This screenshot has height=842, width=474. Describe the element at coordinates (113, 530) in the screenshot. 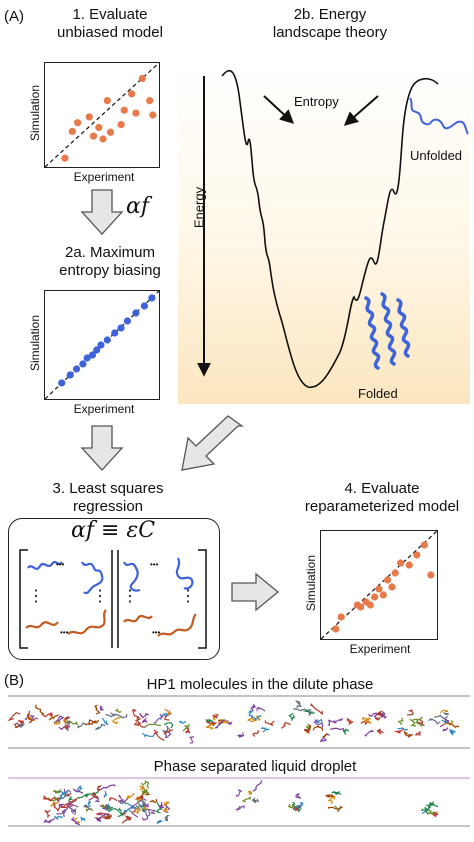

I see `equation: αf ≡ εC` at that location.